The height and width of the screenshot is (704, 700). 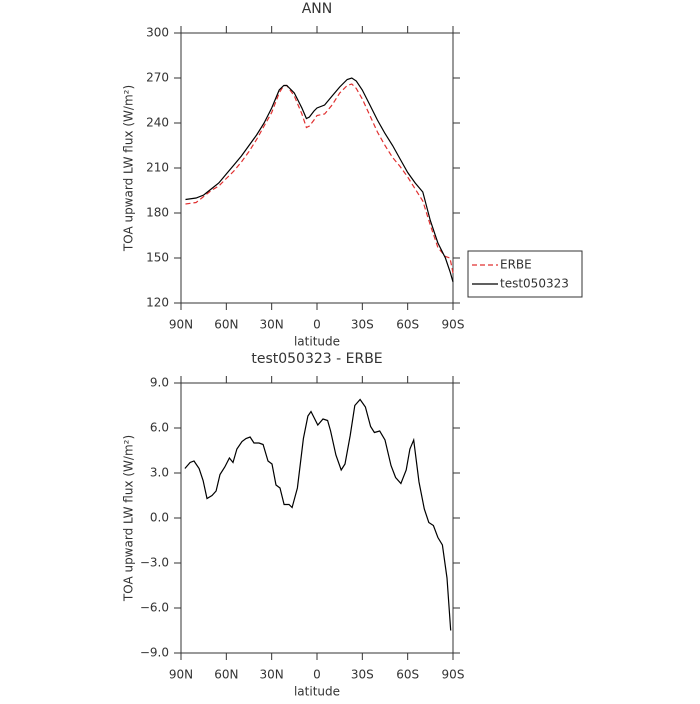 What do you see at coordinates (317, 9) in the screenshot?
I see `chart-title: ANN` at bounding box center [317, 9].